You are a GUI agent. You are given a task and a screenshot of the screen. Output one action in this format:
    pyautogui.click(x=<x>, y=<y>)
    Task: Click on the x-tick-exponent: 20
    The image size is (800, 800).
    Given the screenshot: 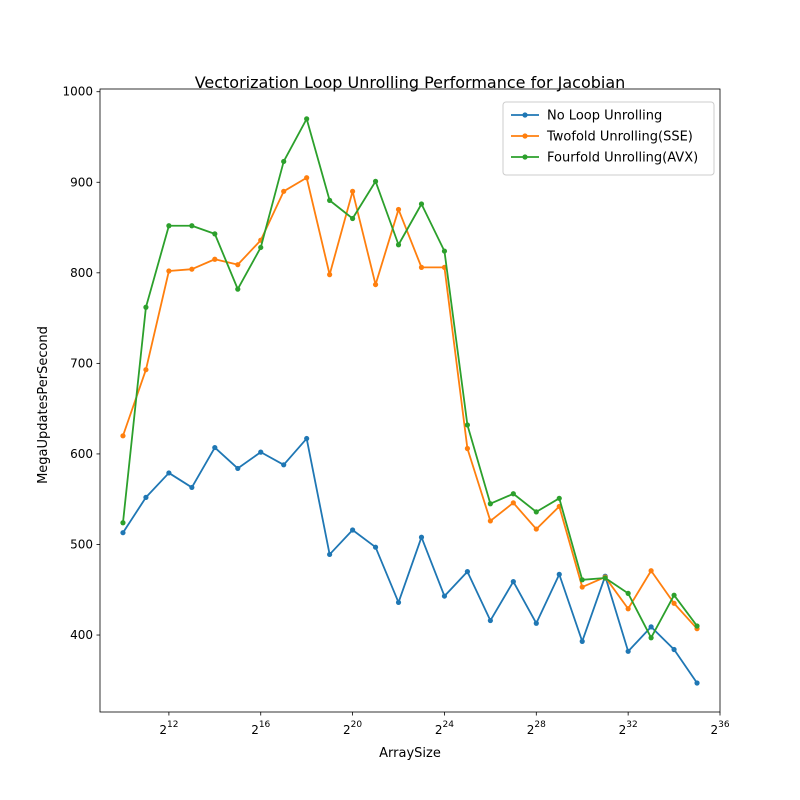 What is the action you would take?
    pyautogui.click(x=357, y=725)
    